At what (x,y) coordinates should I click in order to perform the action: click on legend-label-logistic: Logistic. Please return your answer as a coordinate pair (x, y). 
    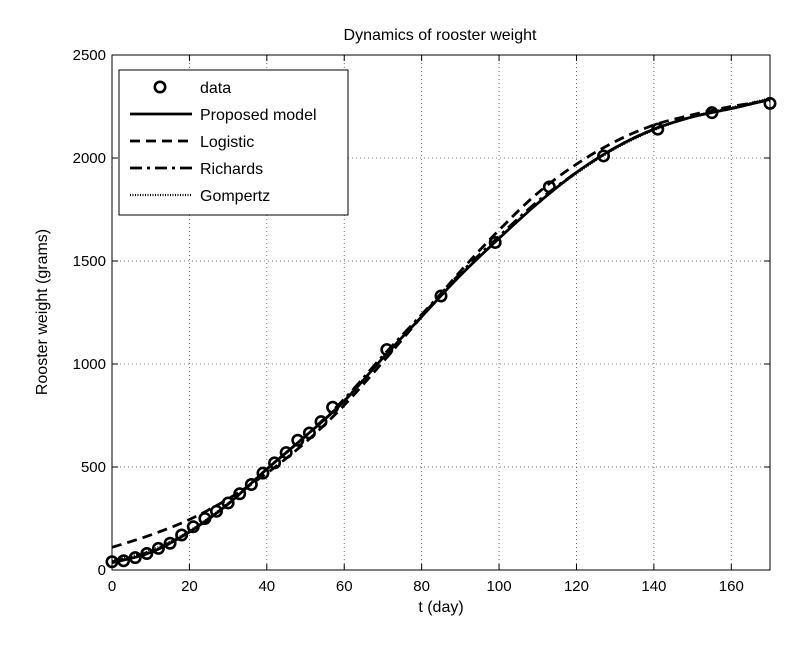
    Looking at the image, I should click on (227, 142).